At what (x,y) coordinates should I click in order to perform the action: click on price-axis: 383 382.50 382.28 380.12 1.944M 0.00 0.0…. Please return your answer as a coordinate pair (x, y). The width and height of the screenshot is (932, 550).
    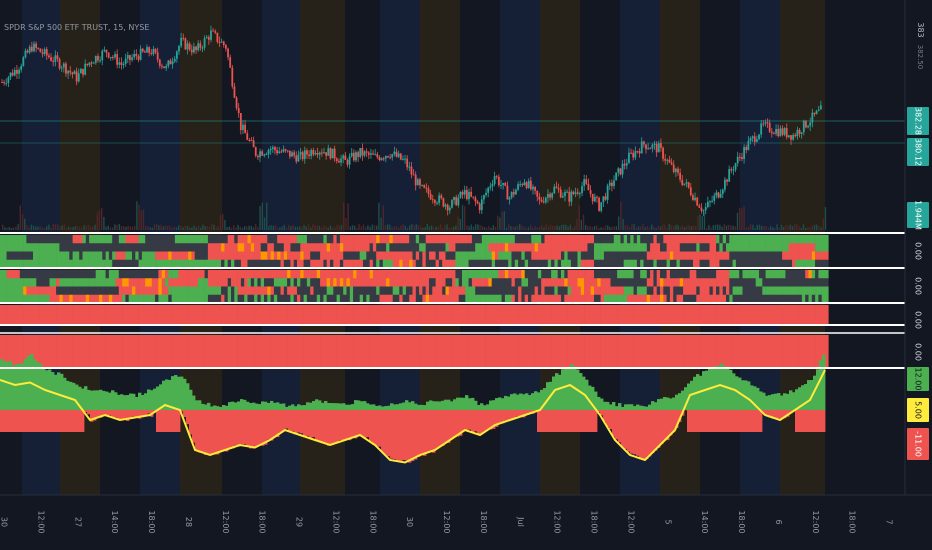
    Looking at the image, I should click on (918, 247).